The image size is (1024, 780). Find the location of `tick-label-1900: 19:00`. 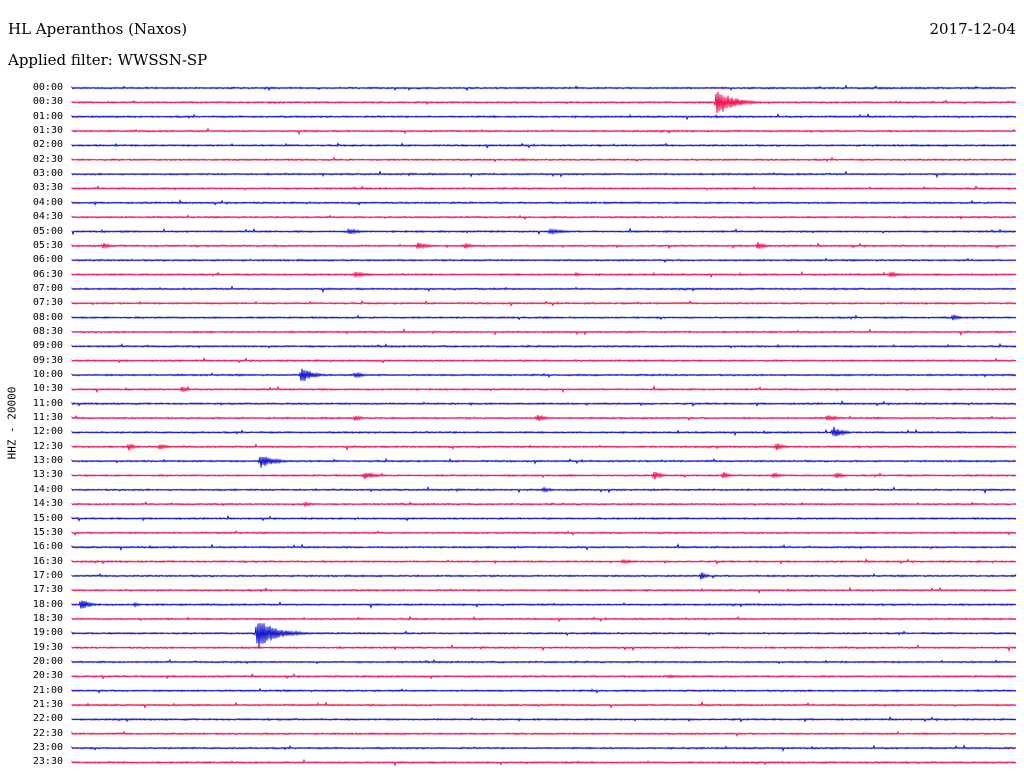

tick-label-1900: 19:00 is located at coordinates (47, 633).